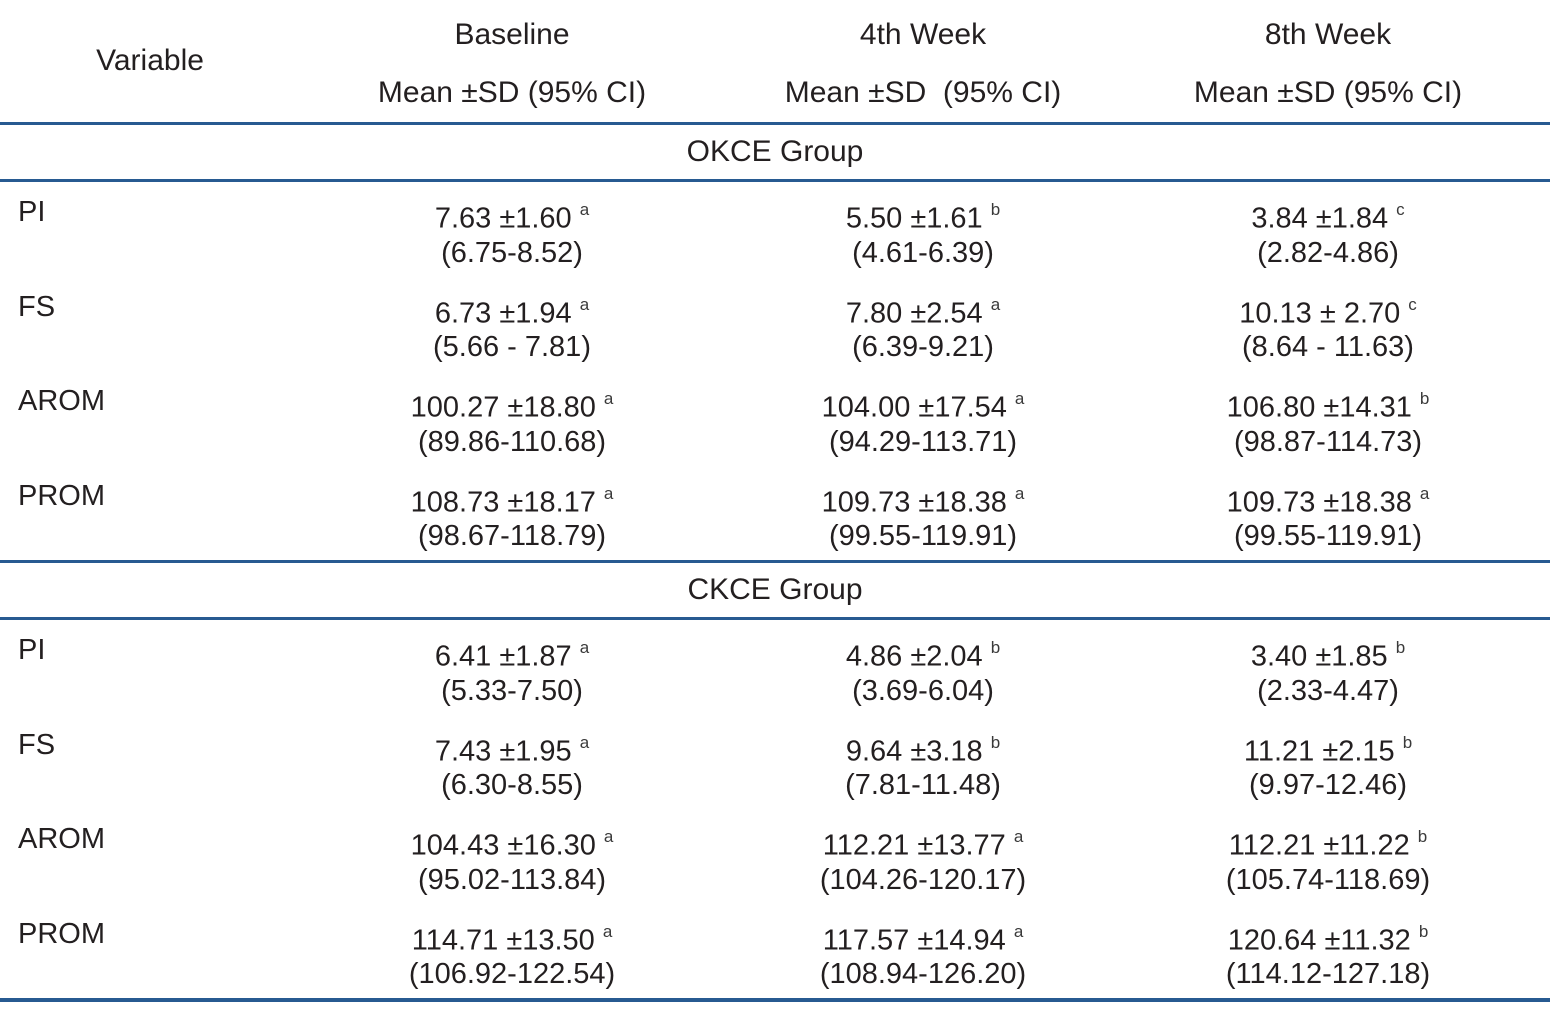 The width and height of the screenshot is (1550, 1015). What do you see at coordinates (512, 34) in the screenshot?
I see `column-title: Baseline` at bounding box center [512, 34].